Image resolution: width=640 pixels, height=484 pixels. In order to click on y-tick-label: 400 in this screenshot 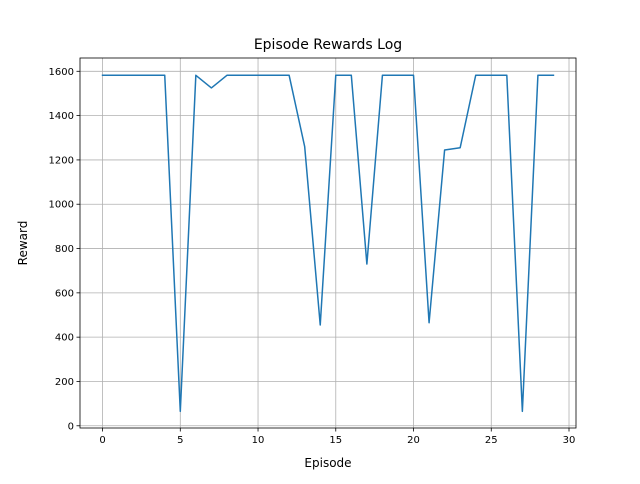, I will do `click(64, 338)`.